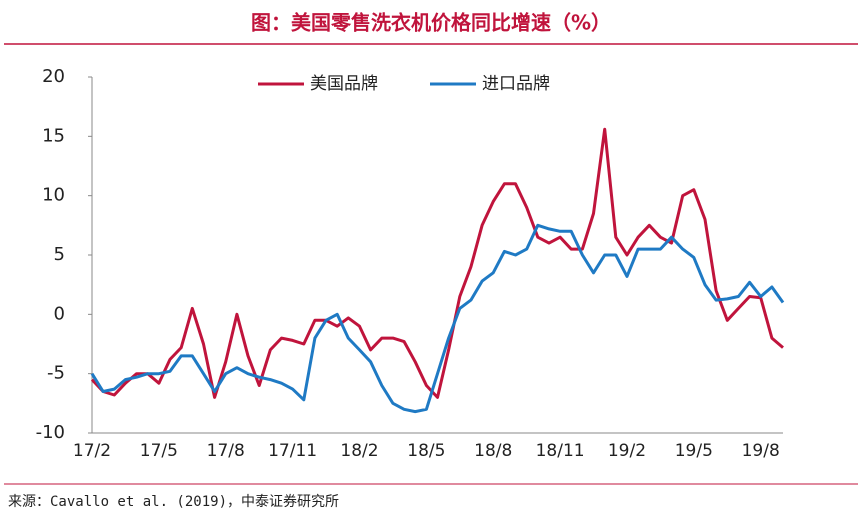 The width and height of the screenshot is (862, 517). What do you see at coordinates (59, 254) in the screenshot?
I see `y-tick-label: 5` at bounding box center [59, 254].